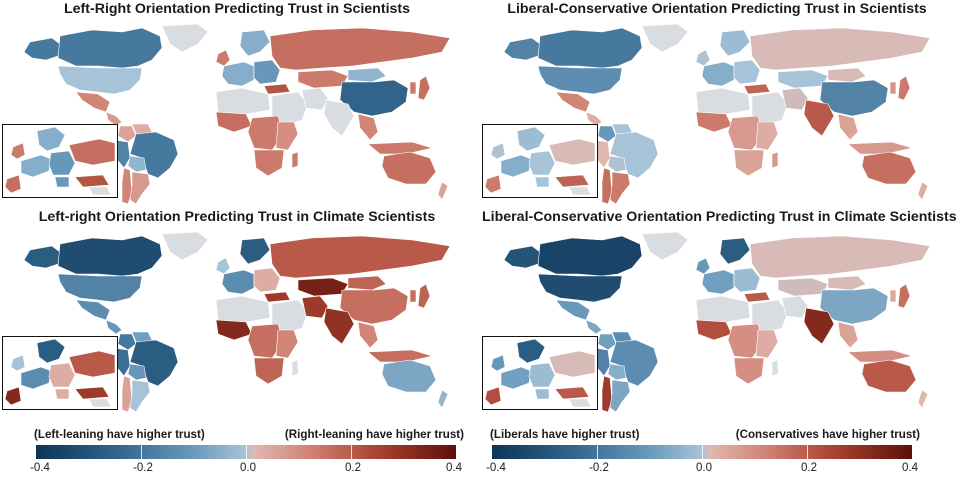 The width and height of the screenshot is (960, 477). What do you see at coordinates (243, 309) in the screenshot?
I see `country-nw-africa` at bounding box center [243, 309].